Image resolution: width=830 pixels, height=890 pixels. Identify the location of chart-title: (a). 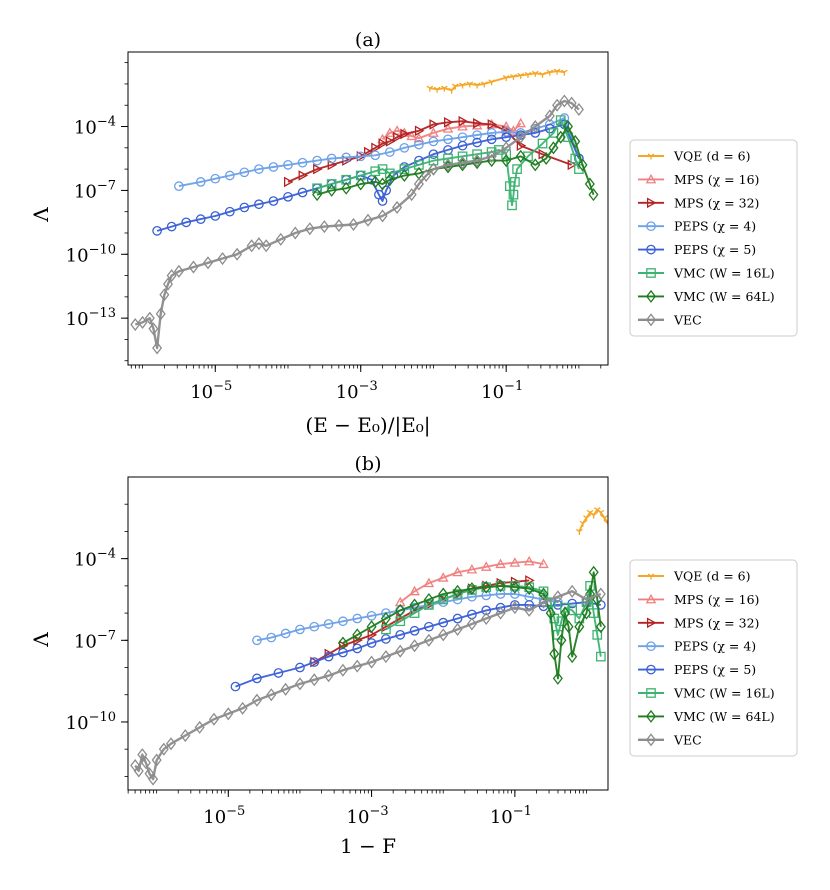
(368, 40).